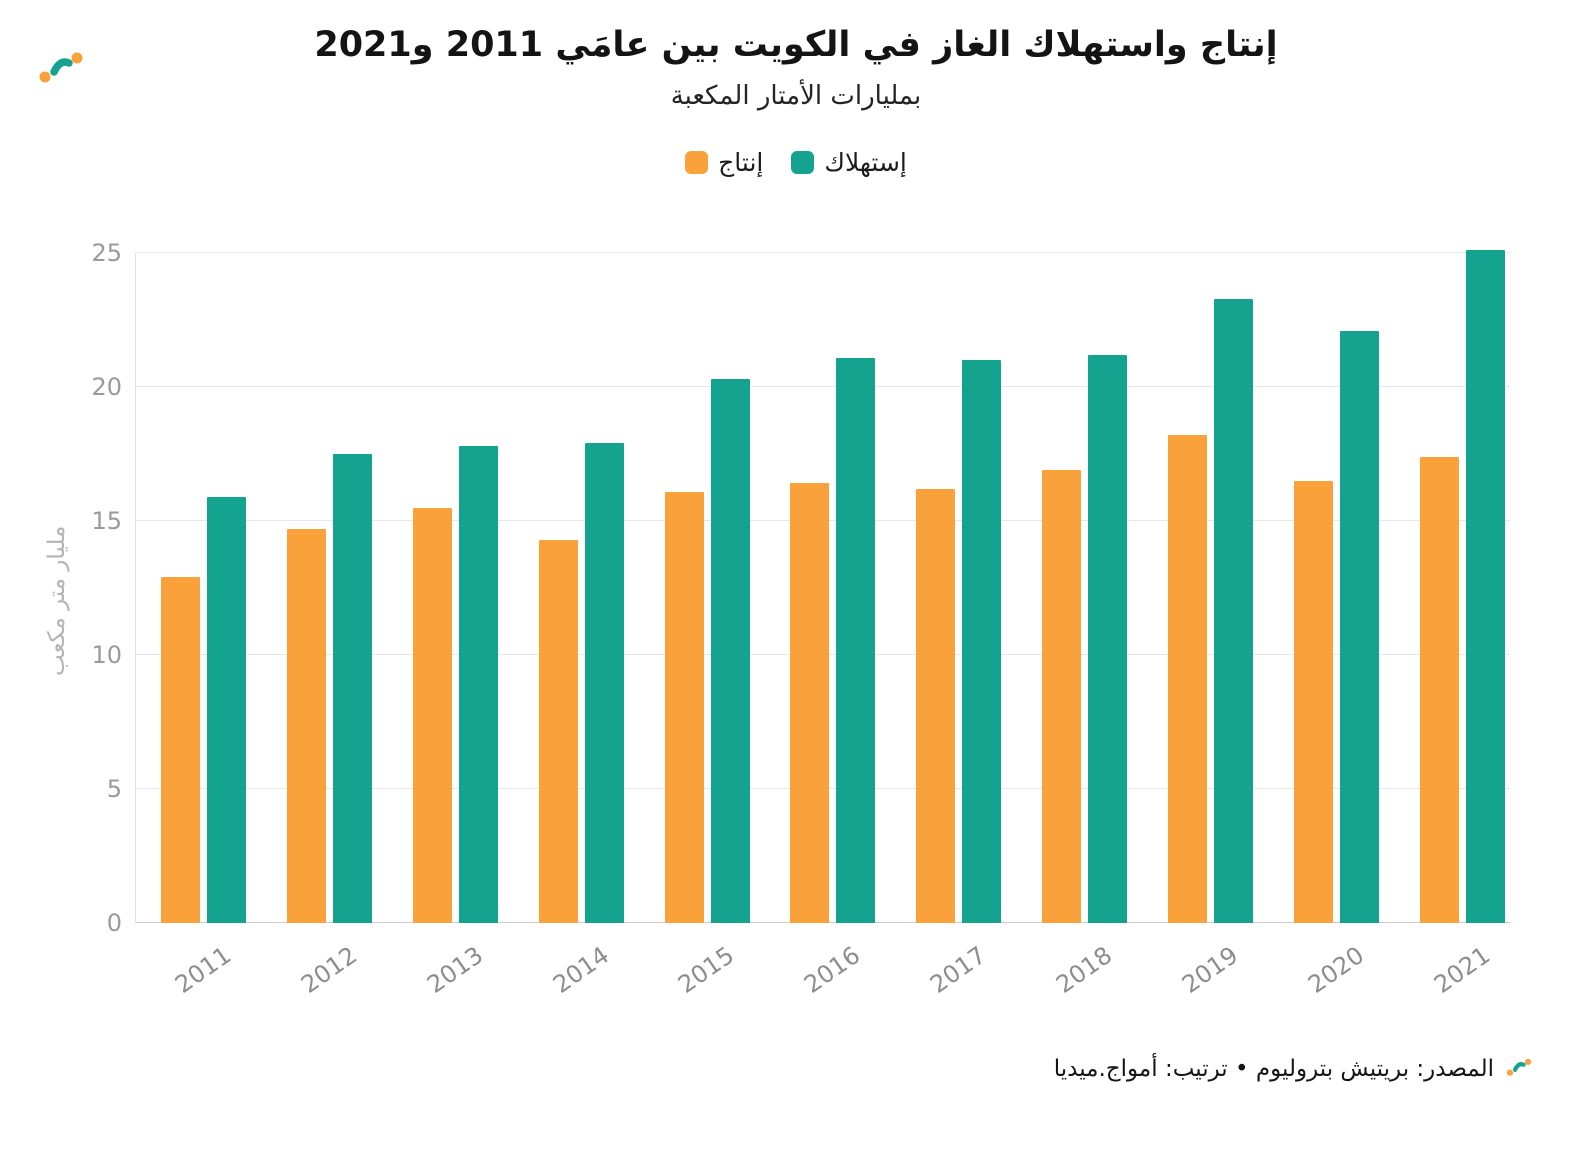 The height and width of the screenshot is (1150, 1592). What do you see at coordinates (203, 970) in the screenshot?
I see `x-axis-label: 2011` at bounding box center [203, 970].